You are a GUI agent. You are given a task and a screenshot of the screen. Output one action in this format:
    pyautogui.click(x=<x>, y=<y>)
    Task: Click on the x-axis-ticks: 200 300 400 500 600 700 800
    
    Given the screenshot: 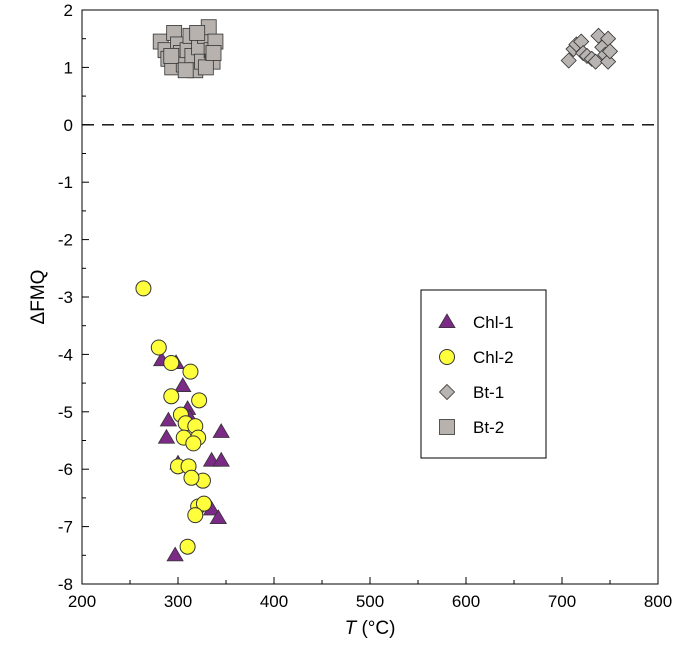 What is the action you would take?
    pyautogui.click(x=370, y=594)
    